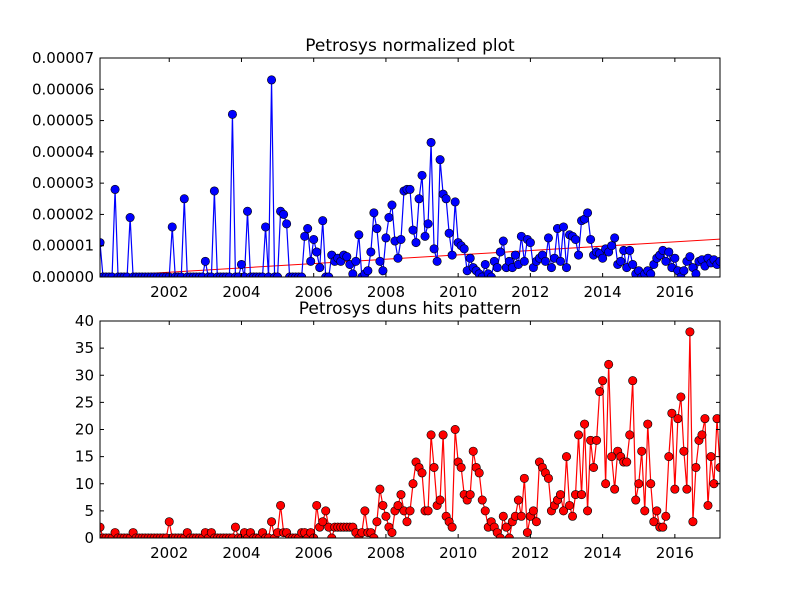 This screenshot has height=604, width=800. Describe the element at coordinates (410, 309) in the screenshot. I see `chart-title: Petrosys duns hits pattern` at that location.